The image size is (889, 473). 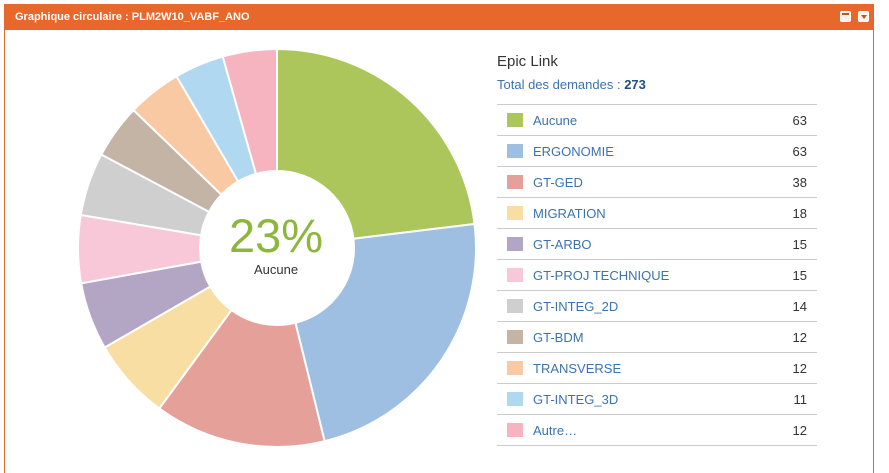 What do you see at coordinates (657, 337) in the screenshot?
I see `legend-item: GT-BDM 12` at bounding box center [657, 337].